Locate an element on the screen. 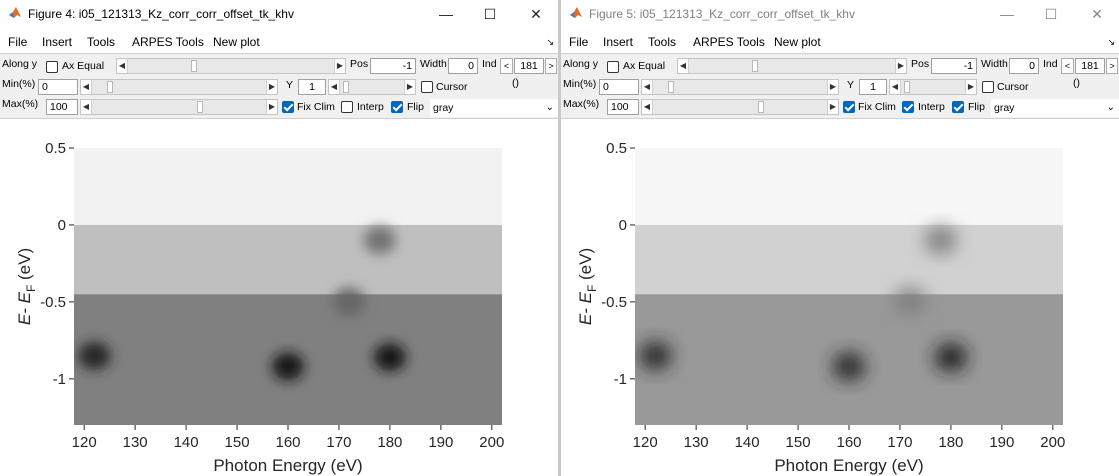  x-tick-label: 200 is located at coordinates (1052, 442).